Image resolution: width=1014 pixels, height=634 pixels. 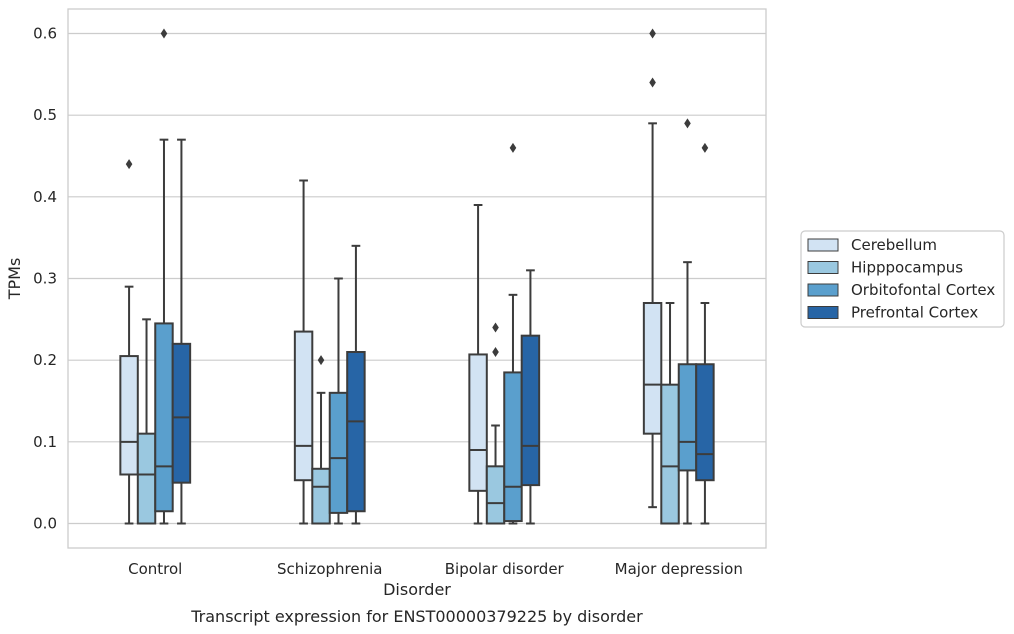 What do you see at coordinates (45, 115) in the screenshot?
I see `y-tick-label: 0.5` at bounding box center [45, 115].